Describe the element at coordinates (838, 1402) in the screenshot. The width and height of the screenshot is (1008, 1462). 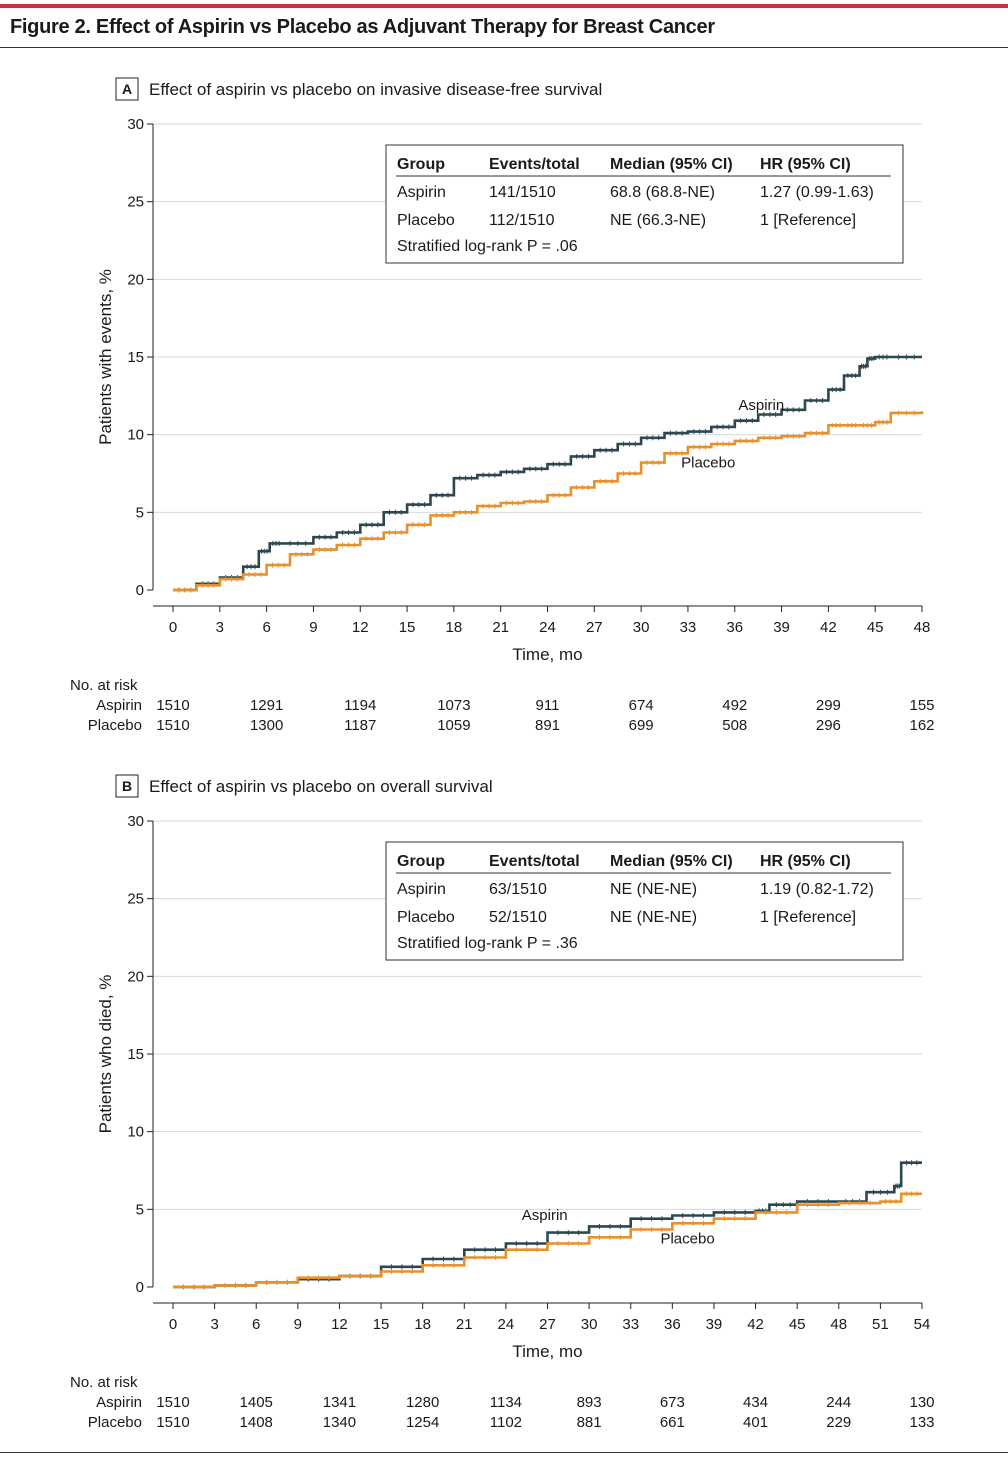
I see `at-risk-value: 244` at that location.